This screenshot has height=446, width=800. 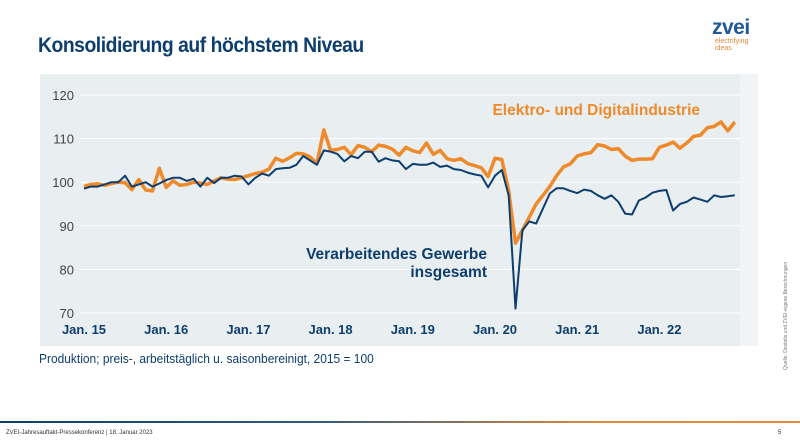 What do you see at coordinates (67, 226) in the screenshot?
I see `y-tick-label: 90` at bounding box center [67, 226].